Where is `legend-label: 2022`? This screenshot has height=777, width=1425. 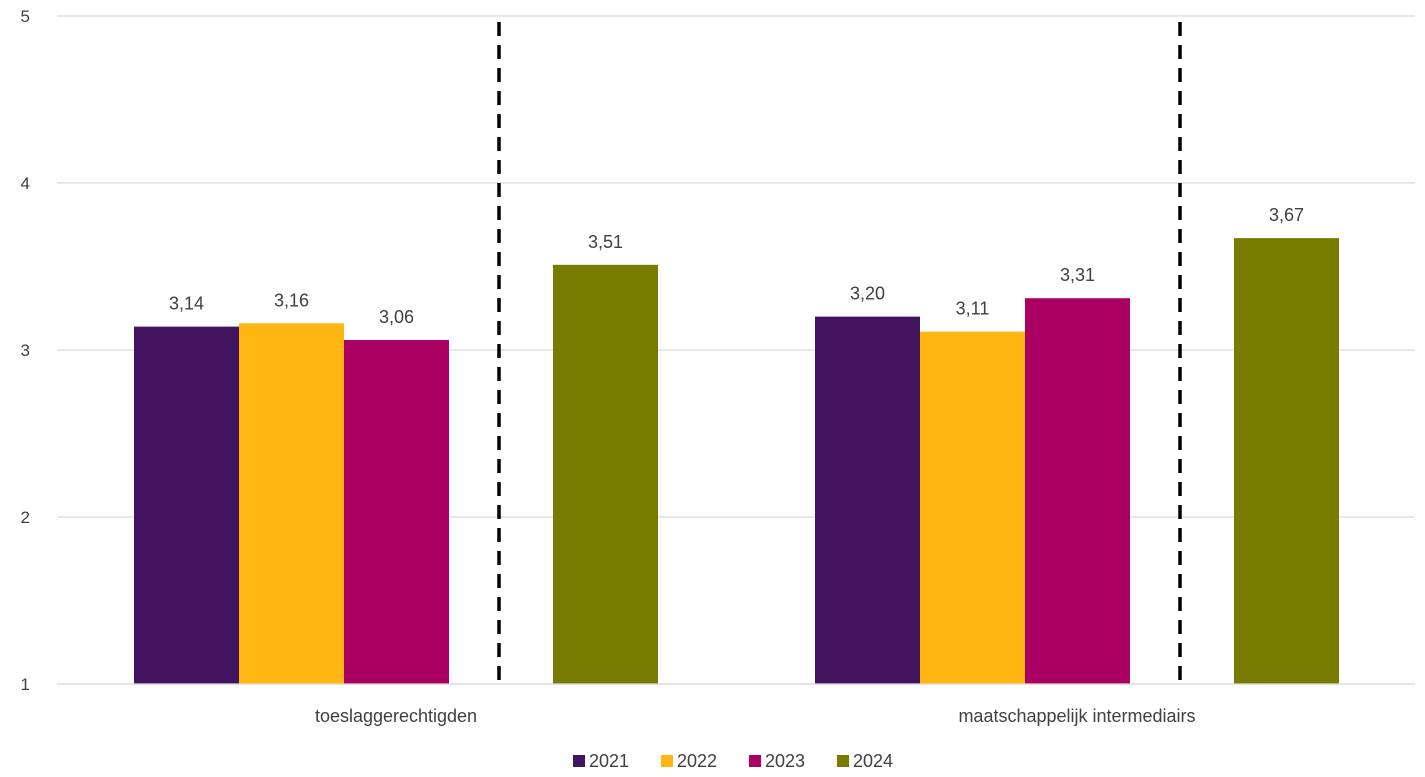 legend-label: 2022 is located at coordinates (697, 761).